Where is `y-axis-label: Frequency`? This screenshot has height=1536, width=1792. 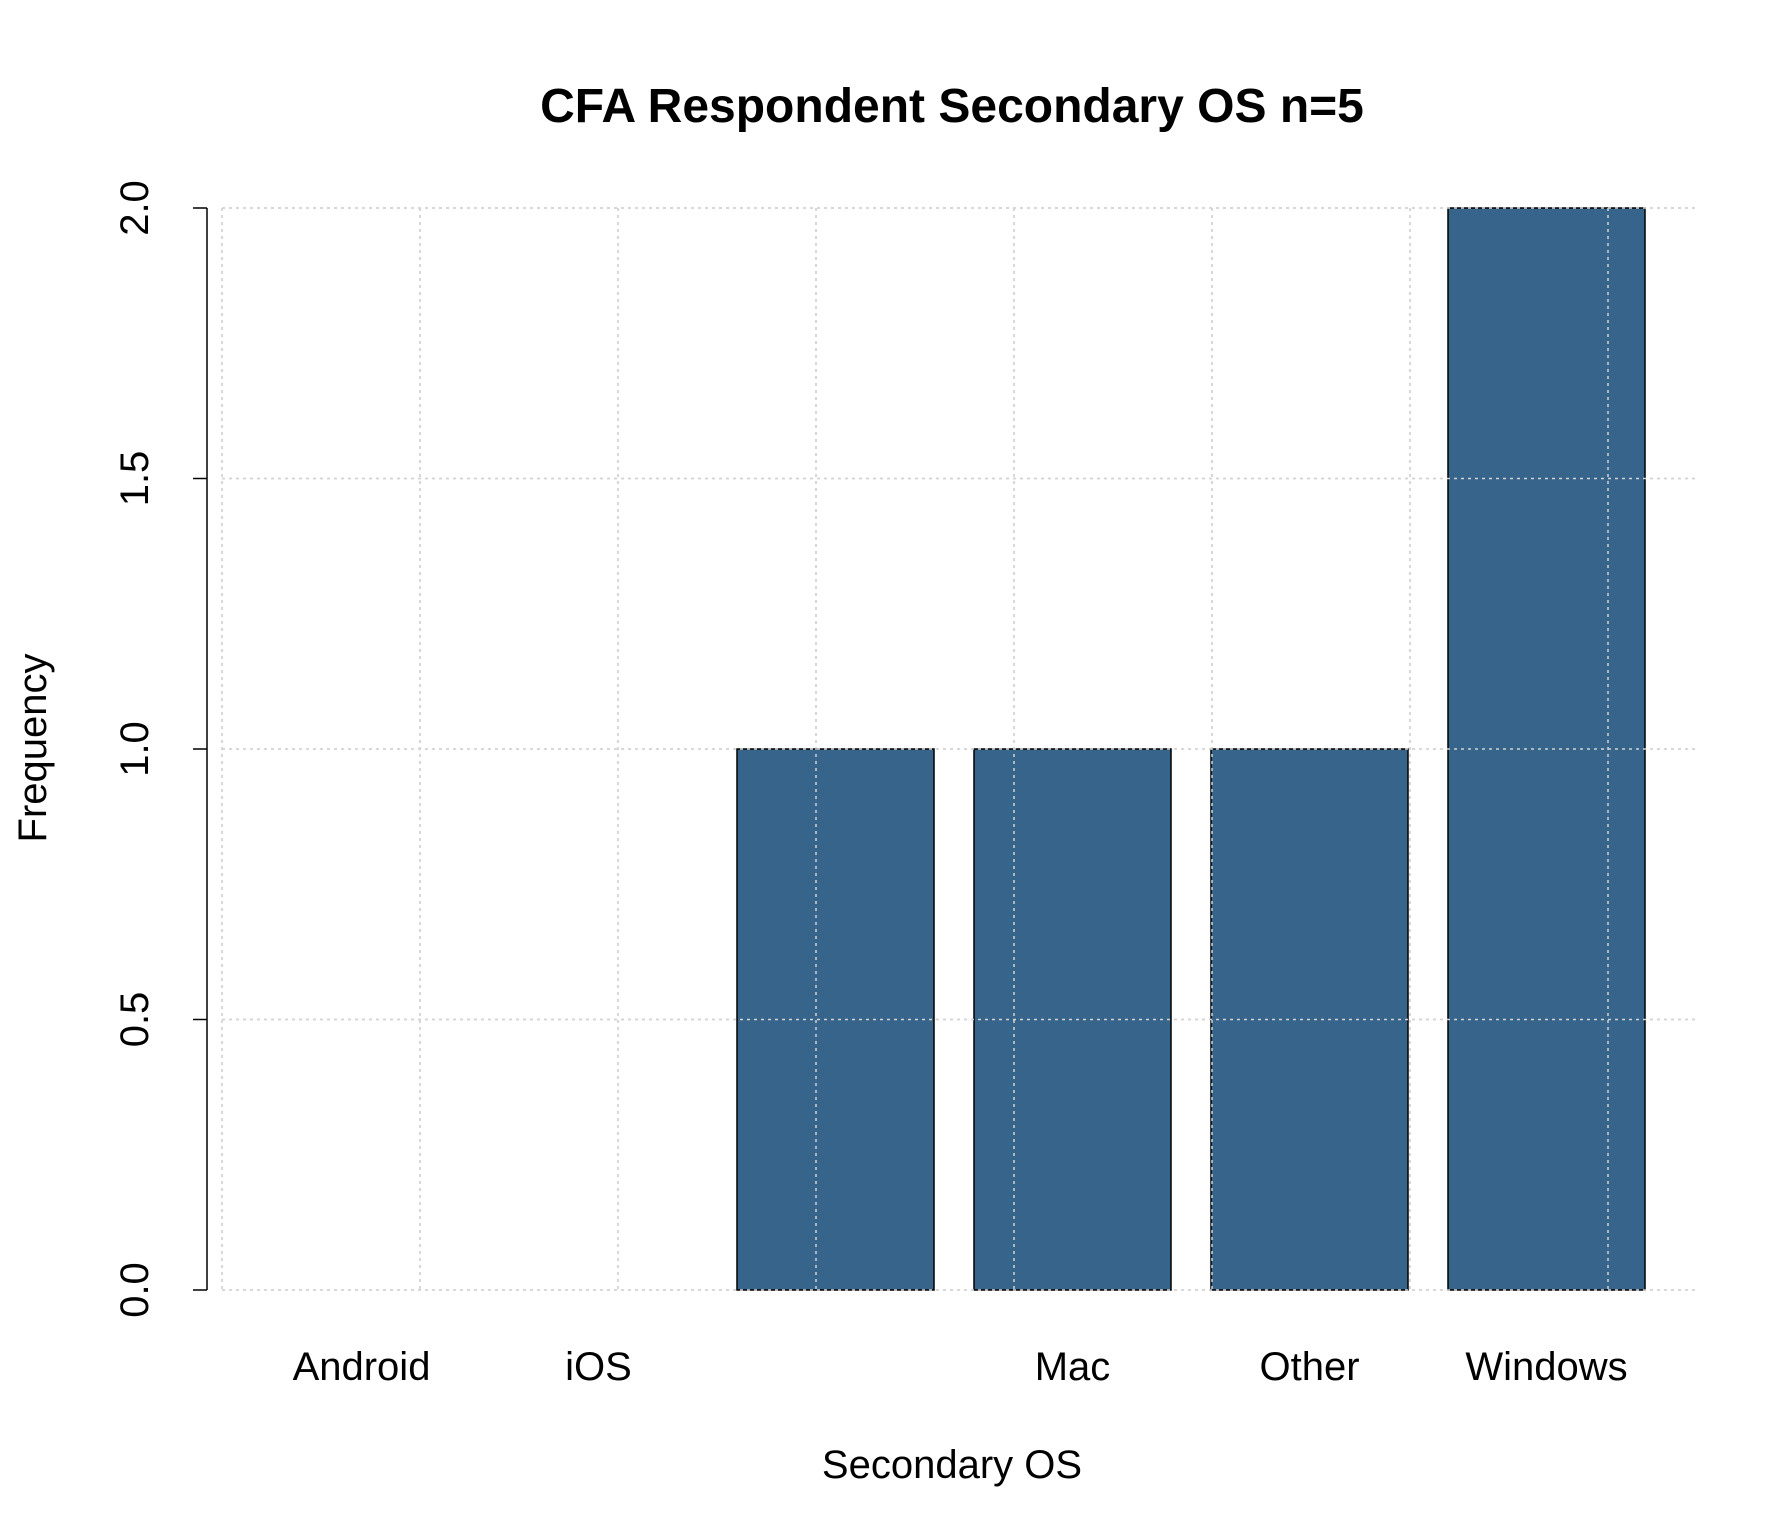 y-axis-label: Frequency is located at coordinates (33, 748).